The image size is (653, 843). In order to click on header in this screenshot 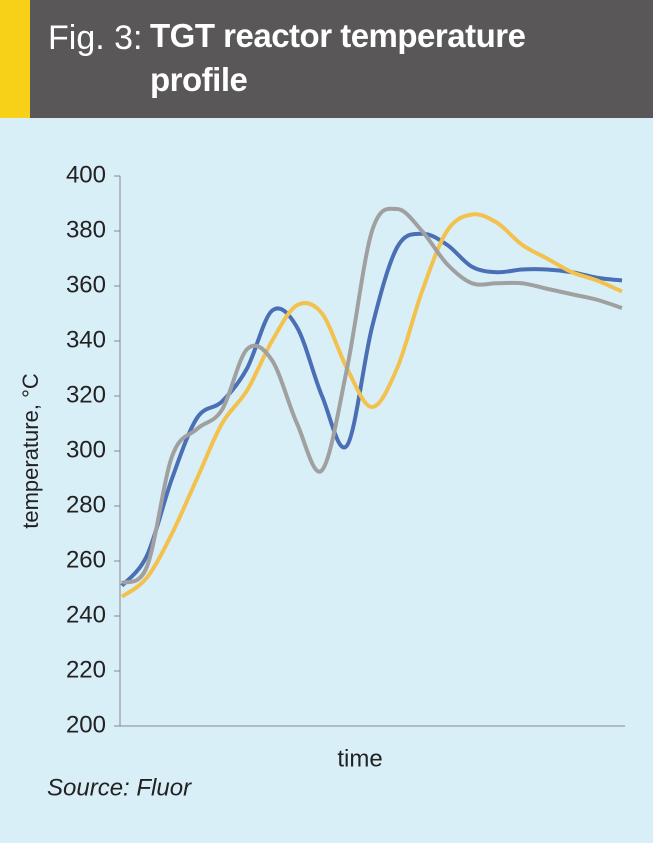, I will do `click(326, 59)`.